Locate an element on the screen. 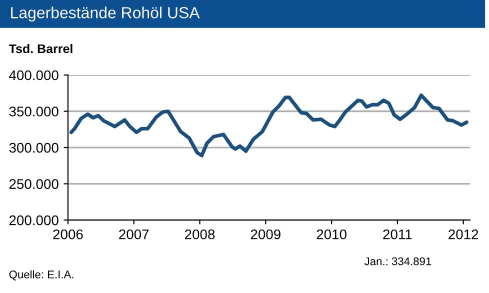 The width and height of the screenshot is (489, 293). y-tick-label: 400.000 is located at coordinates (33, 75).